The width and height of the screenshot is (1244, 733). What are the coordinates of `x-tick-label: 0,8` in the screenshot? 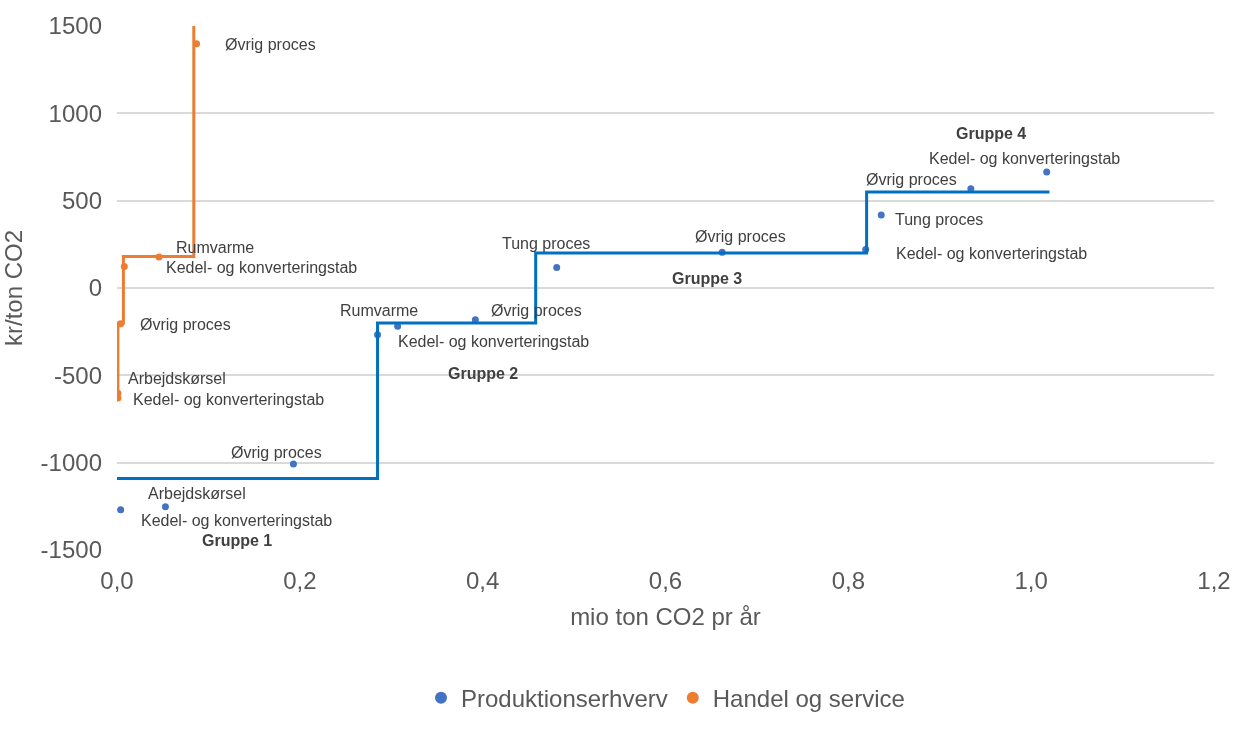 It's located at (848, 580).